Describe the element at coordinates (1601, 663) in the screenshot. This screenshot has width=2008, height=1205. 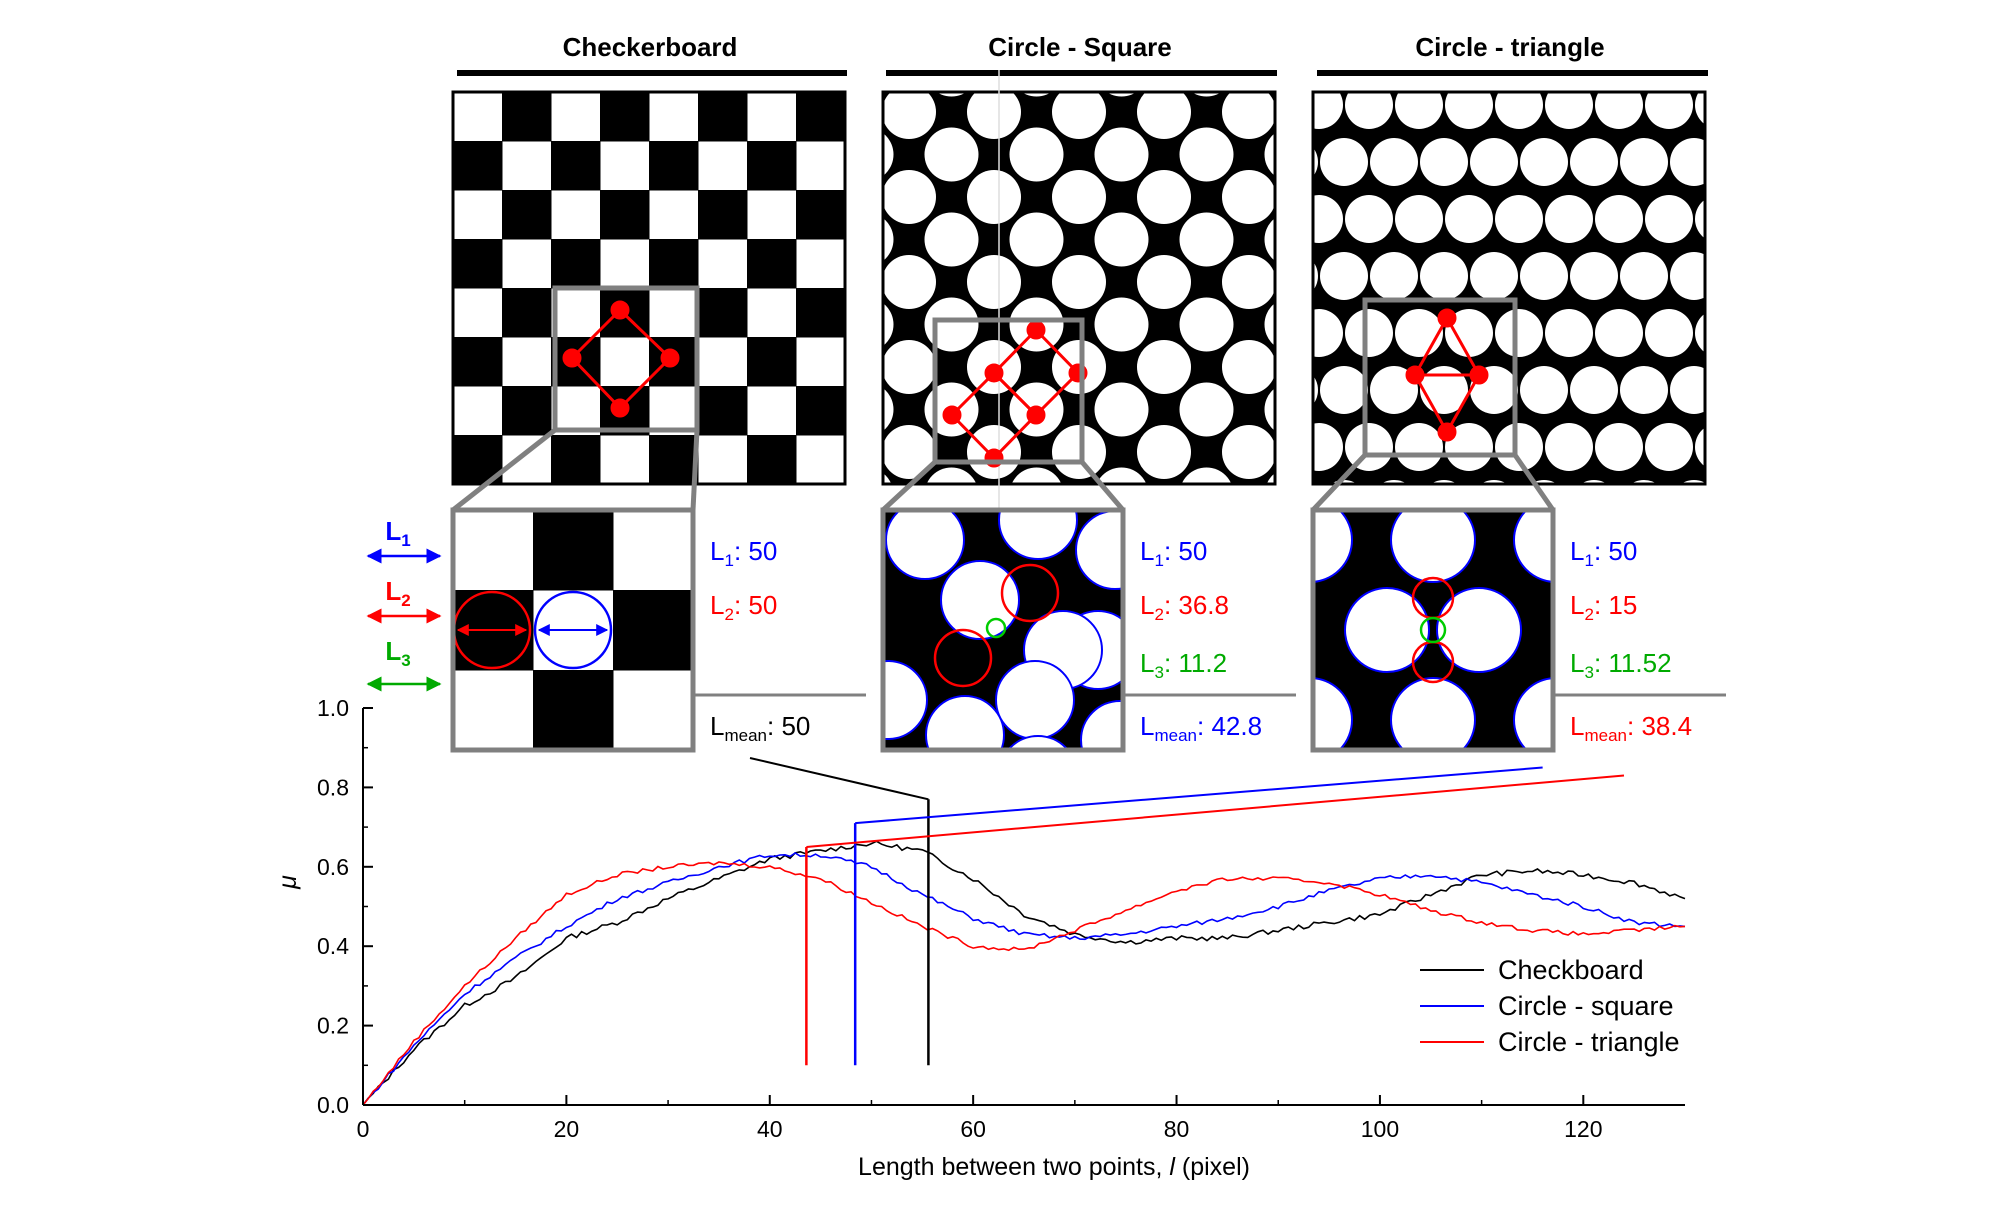
I see `l3-sep: :` at that location.